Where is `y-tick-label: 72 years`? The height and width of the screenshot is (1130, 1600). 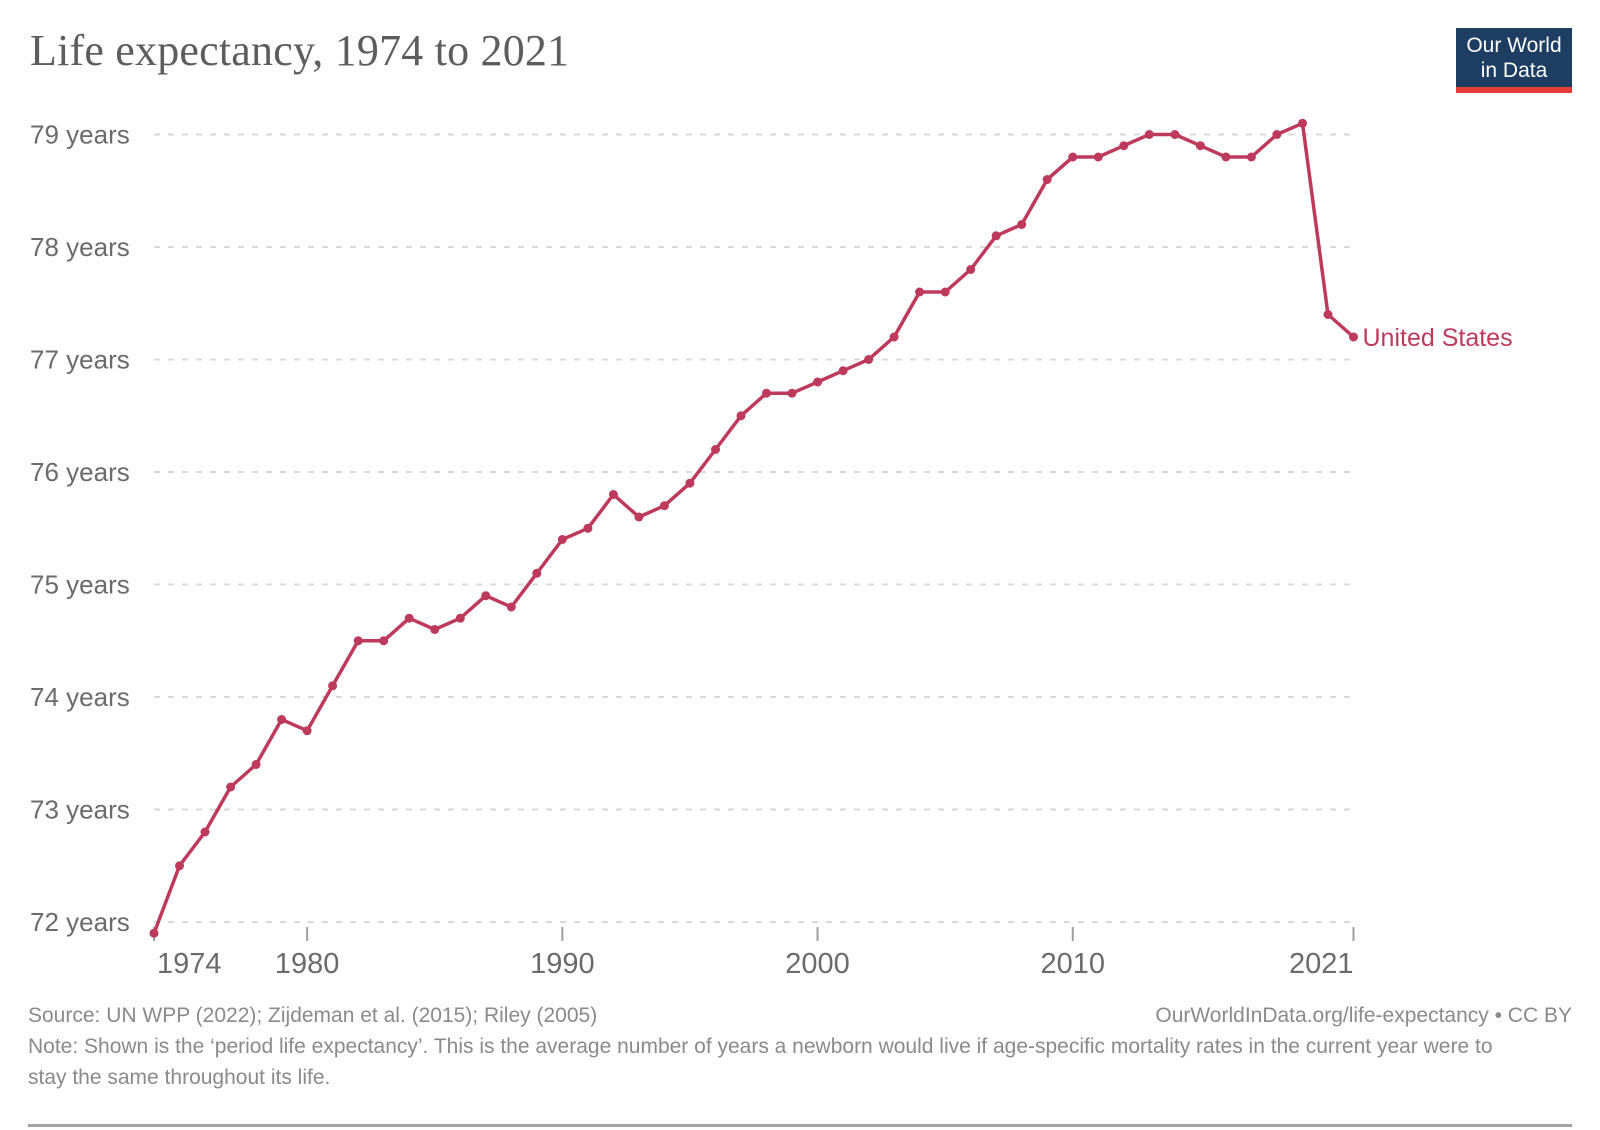 y-tick-label: 72 years is located at coordinates (80, 922).